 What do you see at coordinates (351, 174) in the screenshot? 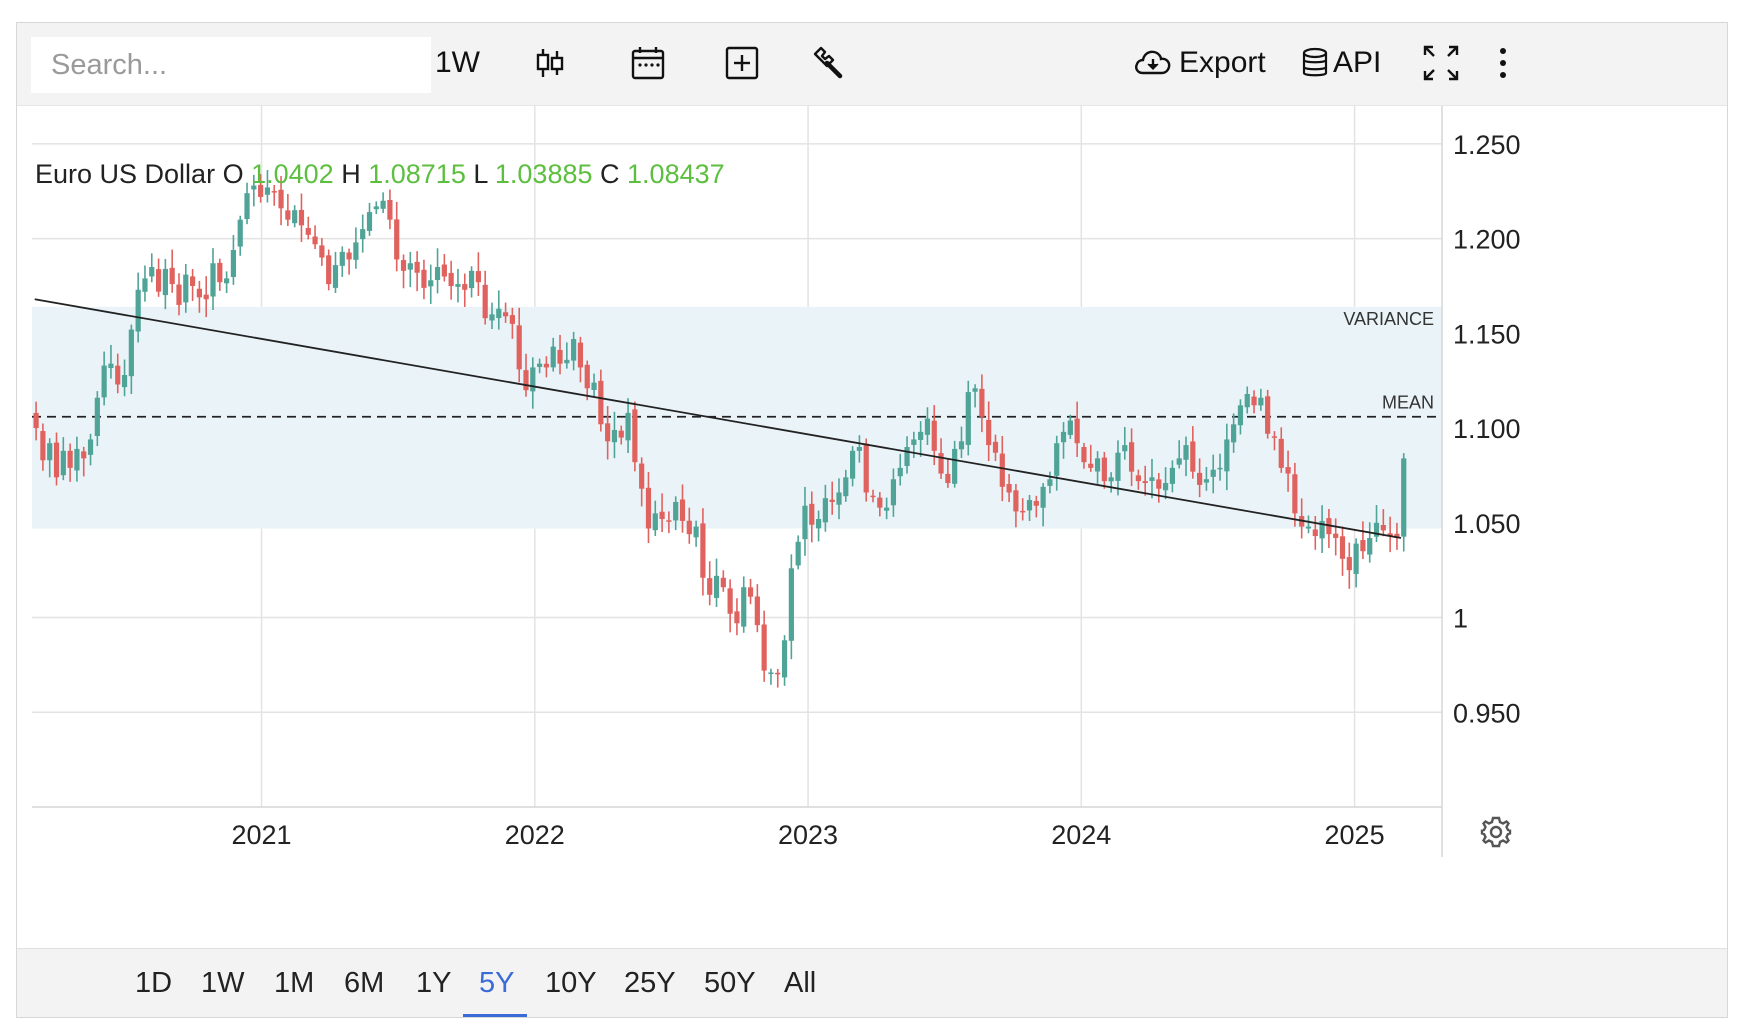
I see `legend-h-label: H` at bounding box center [351, 174].